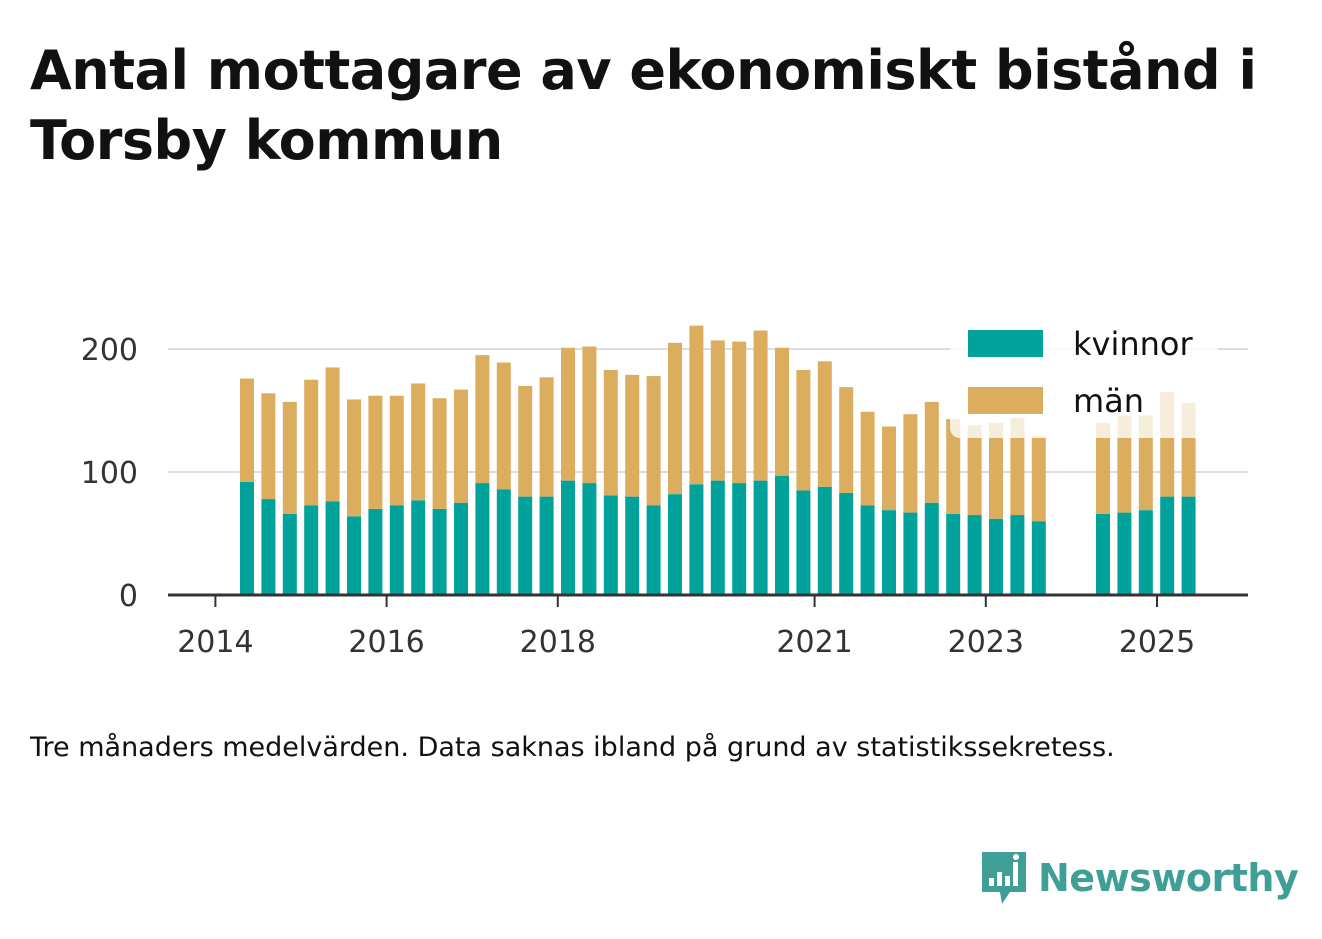 The height and width of the screenshot is (939, 1322). Describe the element at coordinates (1168, 878) in the screenshot. I see `brand-name: Newsworthy` at that location.